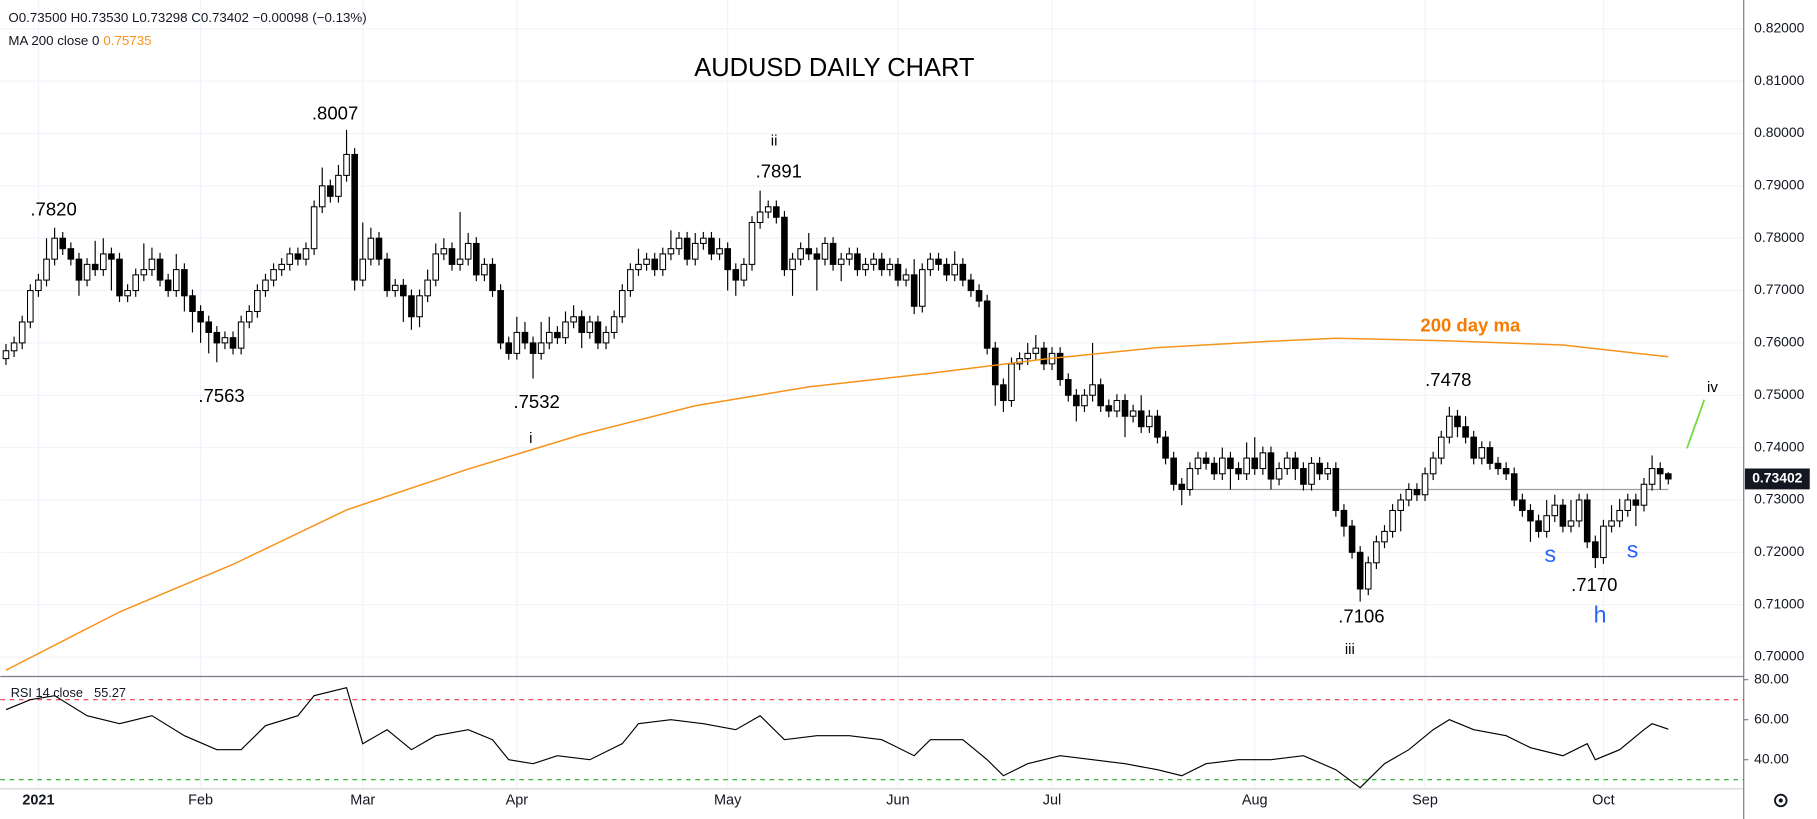 Image resolution: width=1817 pixels, height=819 pixels. I want to click on y-tick-label: 0.74000, so click(1779, 446).